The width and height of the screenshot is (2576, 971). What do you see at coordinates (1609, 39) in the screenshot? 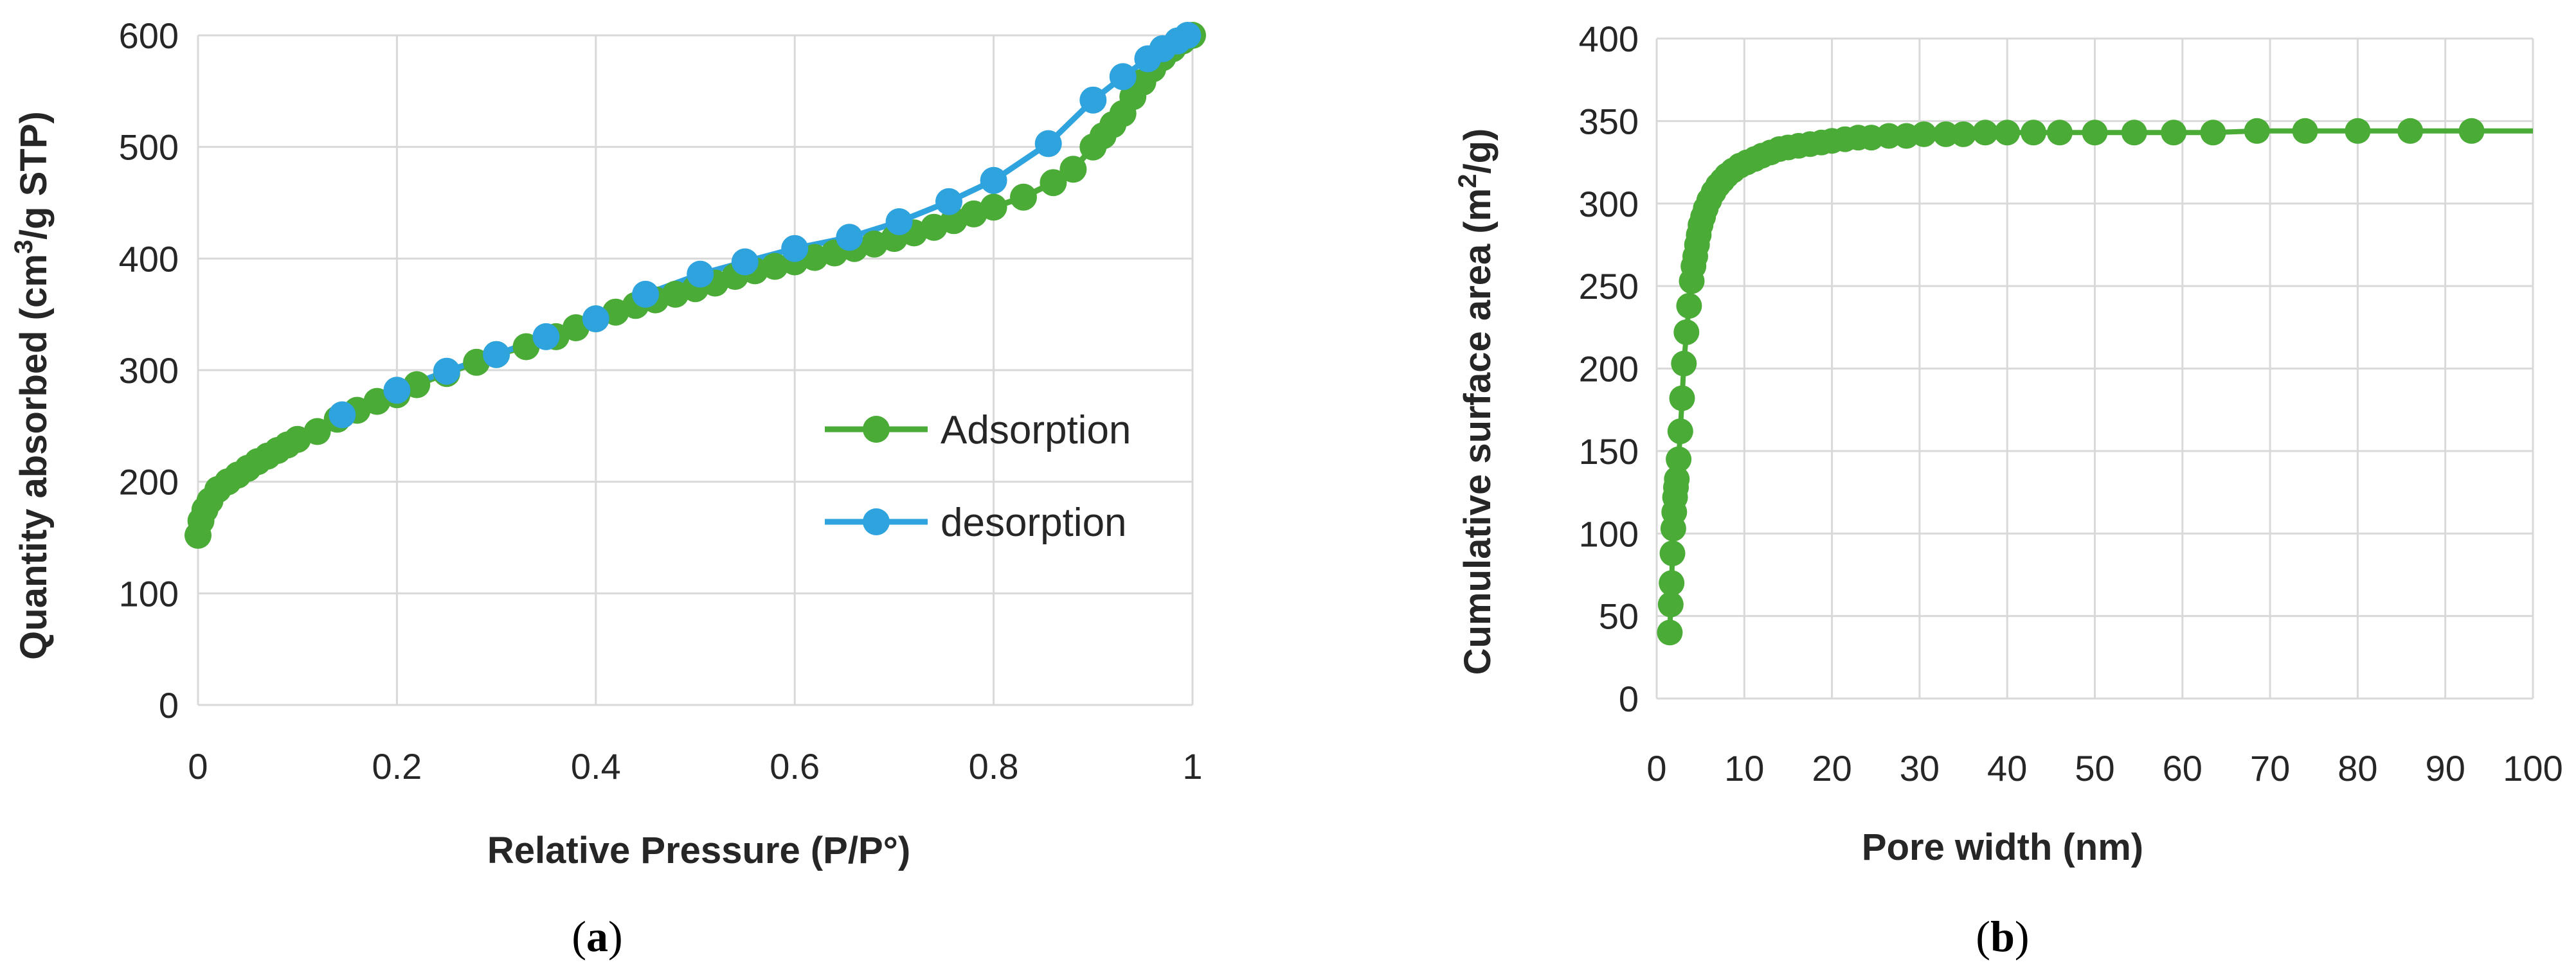
I see `chart-b-y-tick-8: 400` at bounding box center [1609, 39].